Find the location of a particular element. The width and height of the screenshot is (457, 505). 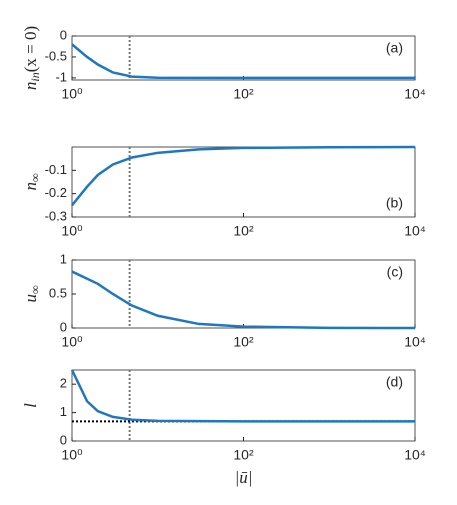

y-tick-label: 2 is located at coordinates (63, 383).